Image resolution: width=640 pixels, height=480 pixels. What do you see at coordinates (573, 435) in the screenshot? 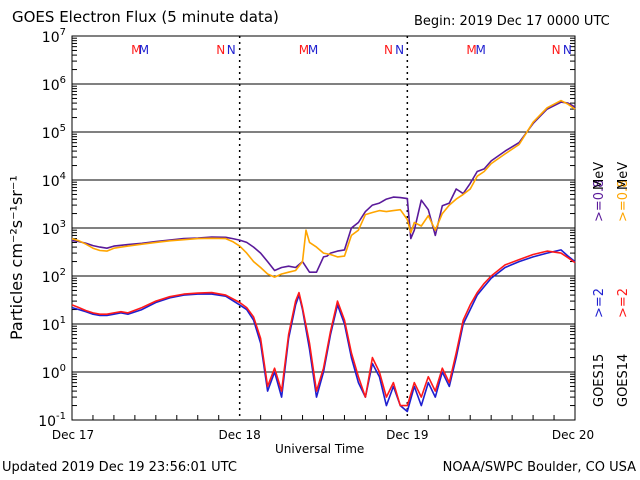
I see `x-tick-label: Dec 20` at bounding box center [573, 435].